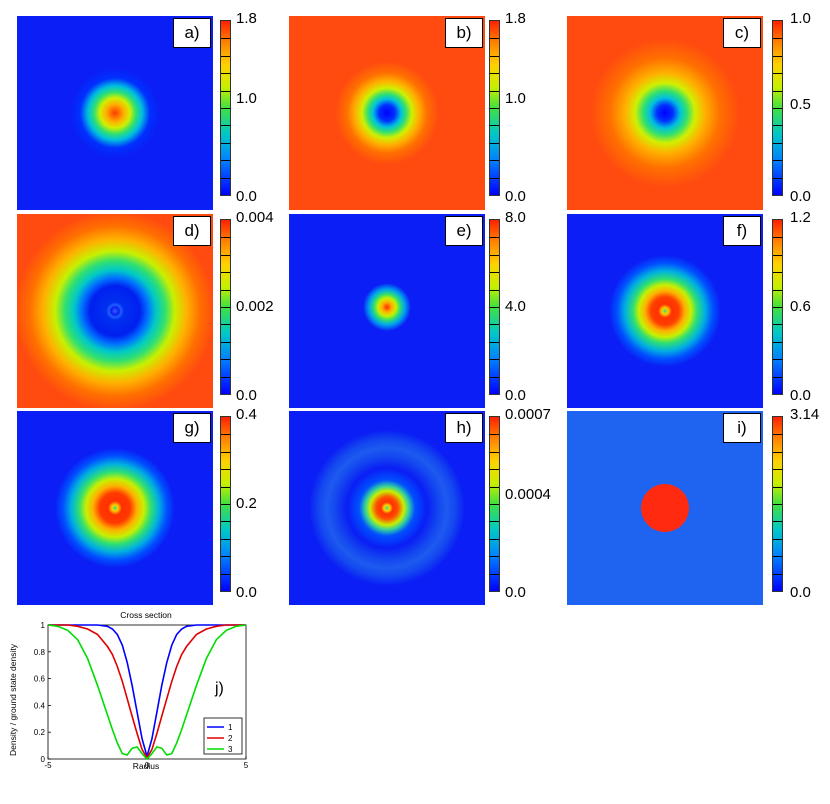  What do you see at coordinates (800, 18) in the screenshot?
I see `colorbar-c-max: 1.0` at bounding box center [800, 18].